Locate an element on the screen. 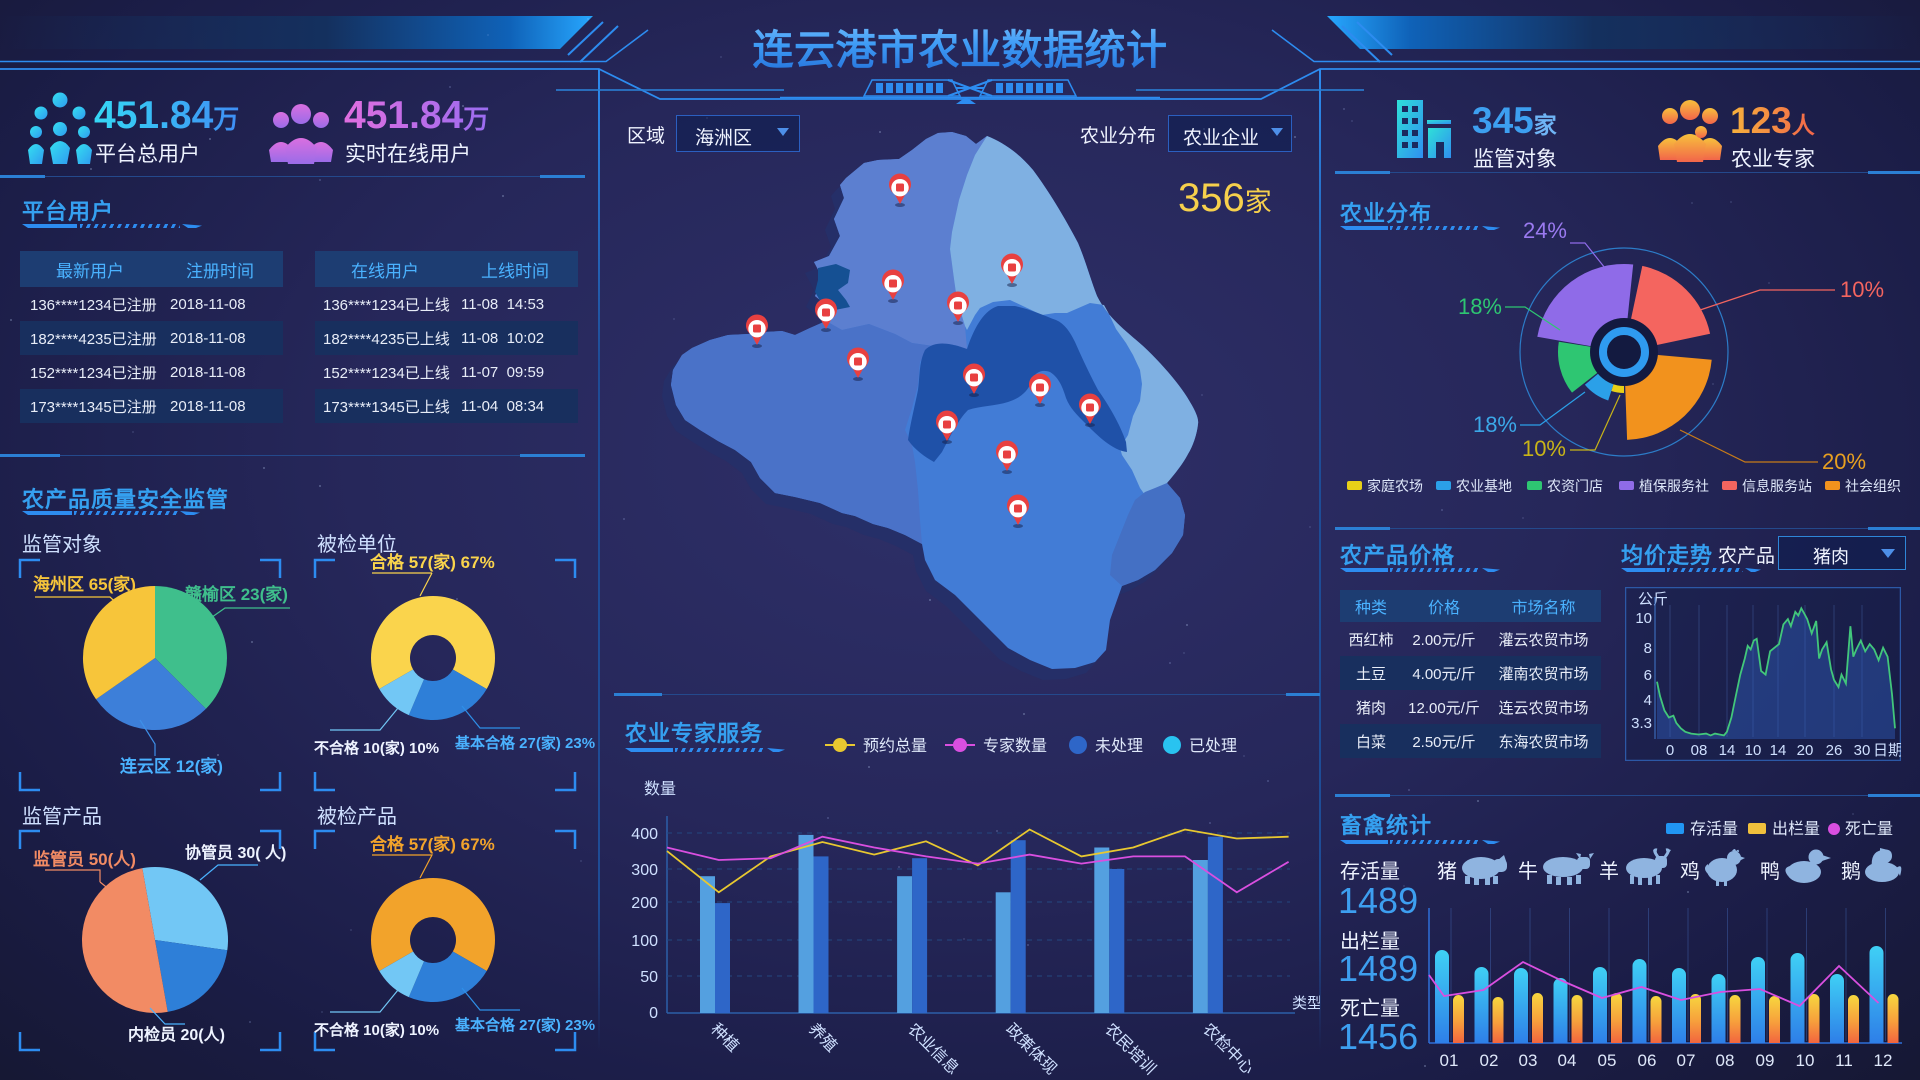 This screenshot has height=1080, width=1920. svg-text: 协管员 30( 人) is located at coordinates (235, 852).